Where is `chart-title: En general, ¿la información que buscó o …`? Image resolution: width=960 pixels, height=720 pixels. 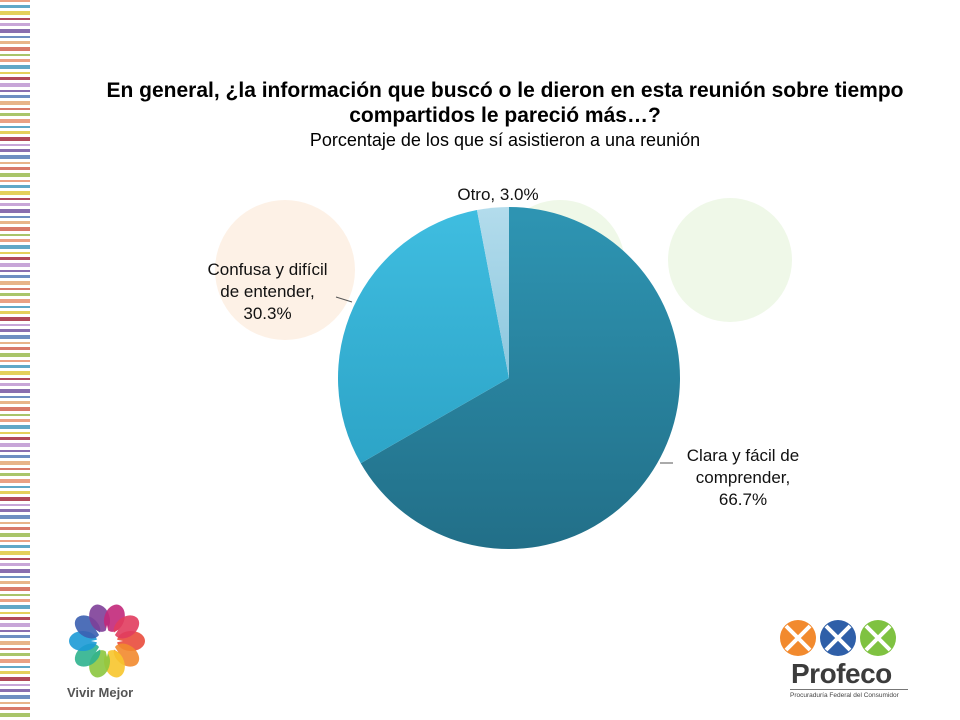
chart-title: En general, ¿la información que buscó o … is located at coordinates (505, 103).